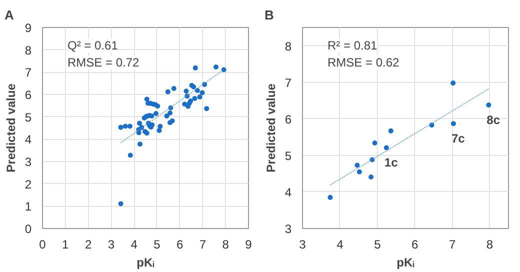  I want to click on chart-title: B, so click(269, 15).